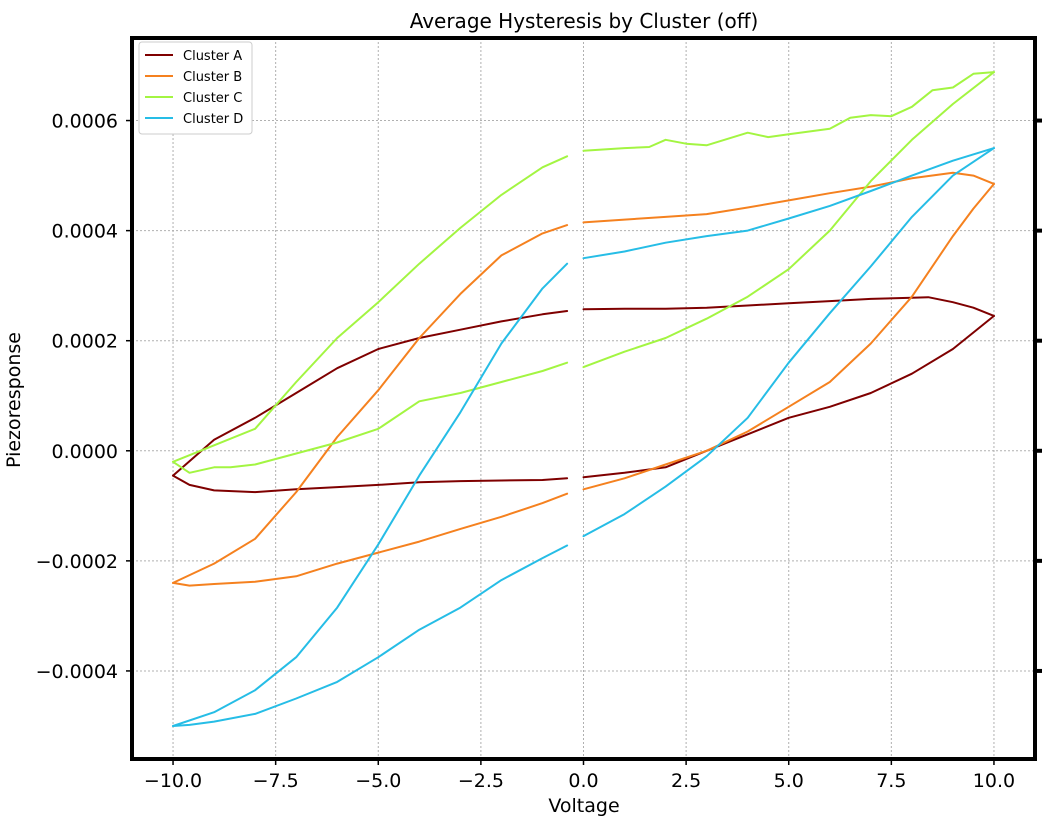 This screenshot has height=823, width=1051. I want to click on x-tick-label: 7.5, so click(891, 781).